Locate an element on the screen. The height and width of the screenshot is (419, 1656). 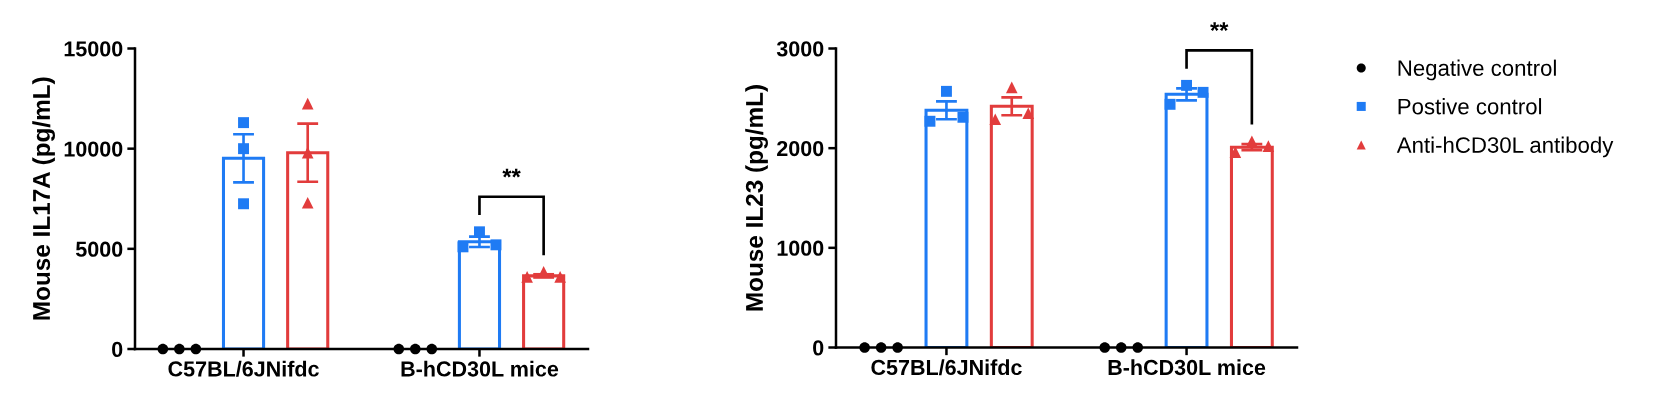
y-tick-label: 10000 is located at coordinates (93, 149).